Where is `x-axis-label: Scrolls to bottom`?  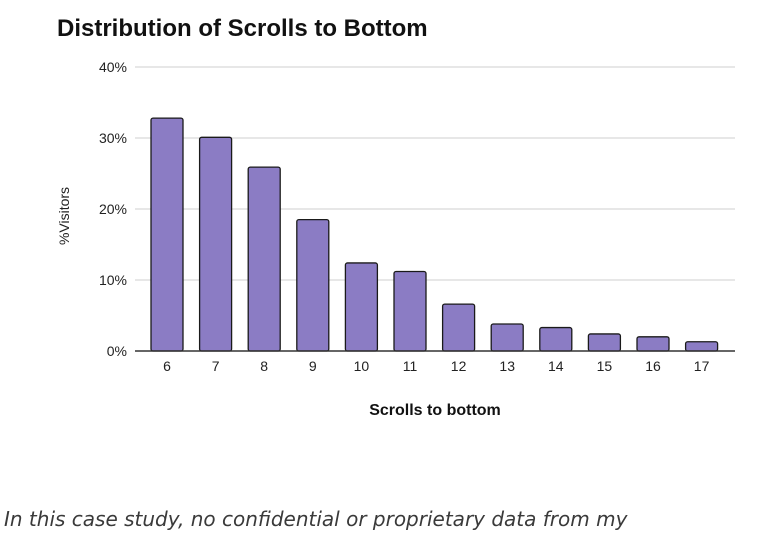
x-axis-label: Scrolls to bottom is located at coordinates (435, 410).